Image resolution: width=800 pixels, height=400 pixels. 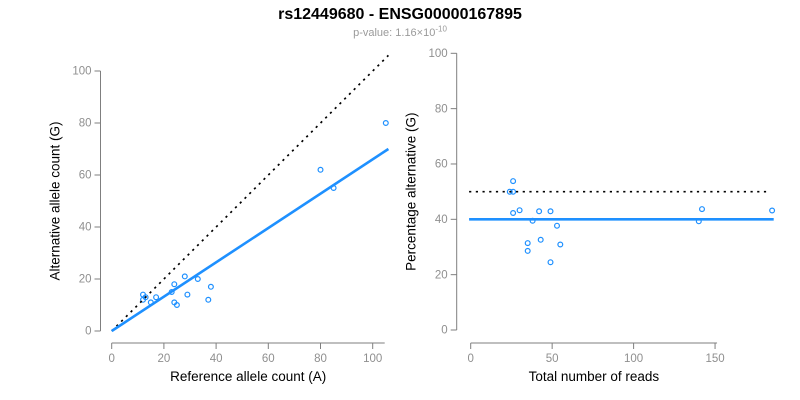 What do you see at coordinates (394, 33) in the screenshot?
I see `pvalue-text: p-value: 1.16×10` at bounding box center [394, 33].